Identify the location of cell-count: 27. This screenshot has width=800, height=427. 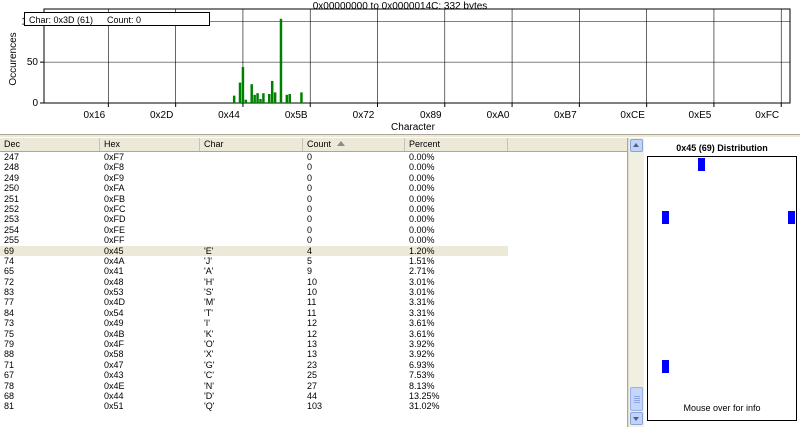
(312, 385).